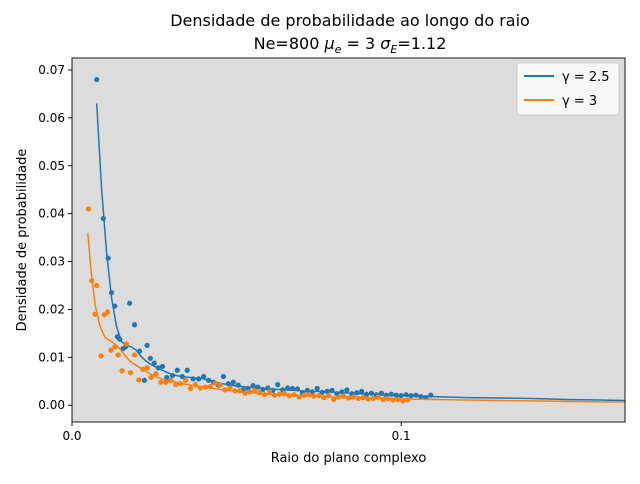 The image size is (640, 484). Describe the element at coordinates (328, 43) in the screenshot. I see `subtitle-mu-symbol: μ` at that location.